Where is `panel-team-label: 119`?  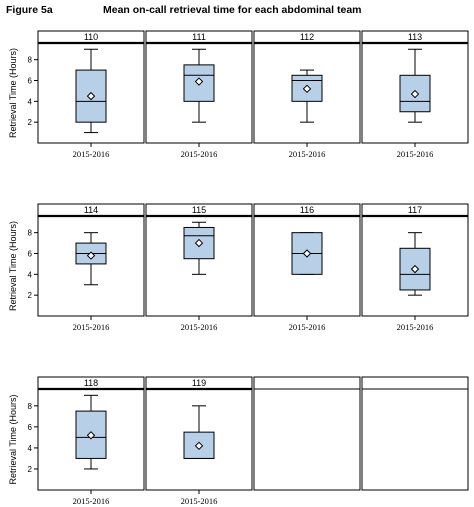
panel-team-label: 119 is located at coordinates (199, 383).